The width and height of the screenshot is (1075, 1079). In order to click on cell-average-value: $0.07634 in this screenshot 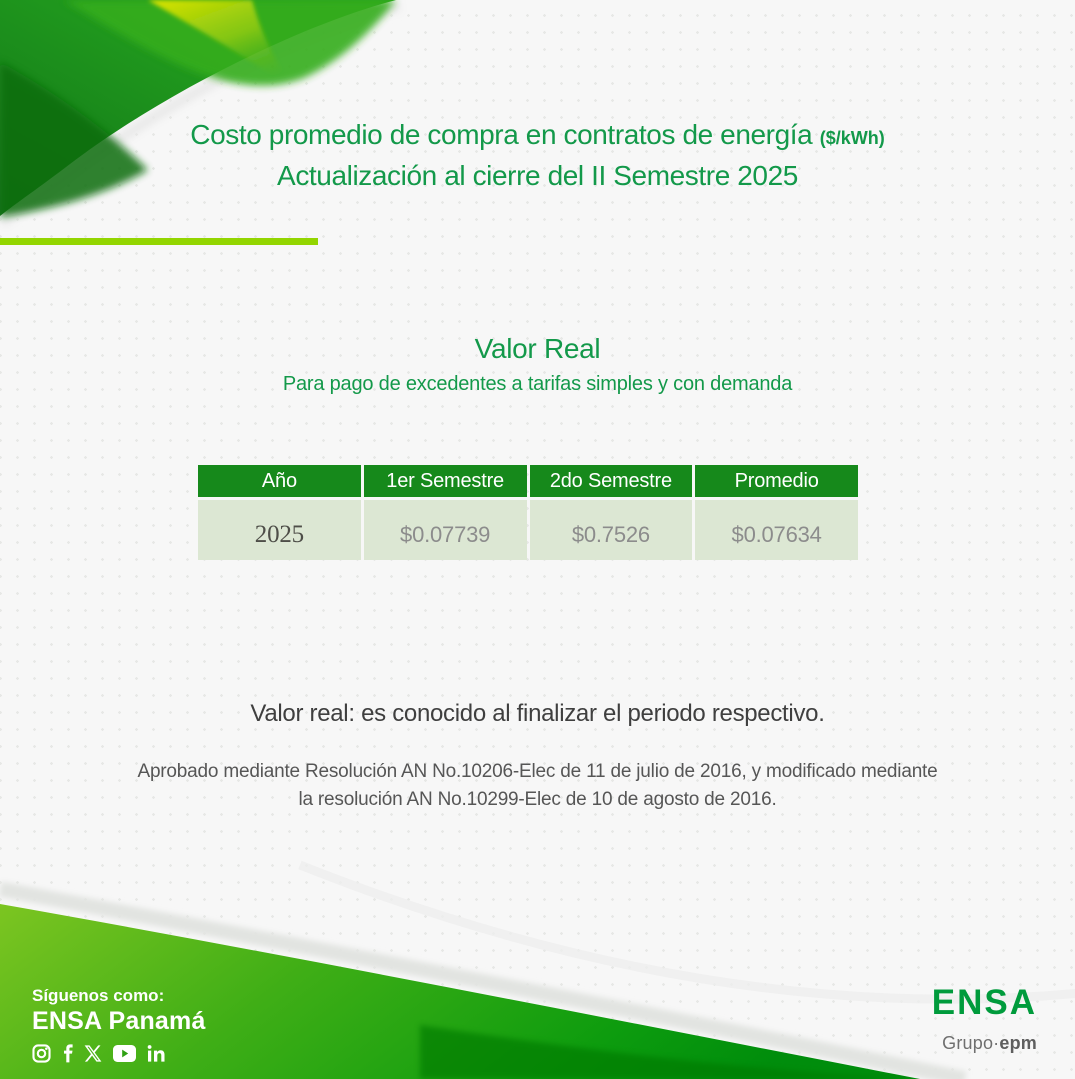, I will do `click(776, 530)`.